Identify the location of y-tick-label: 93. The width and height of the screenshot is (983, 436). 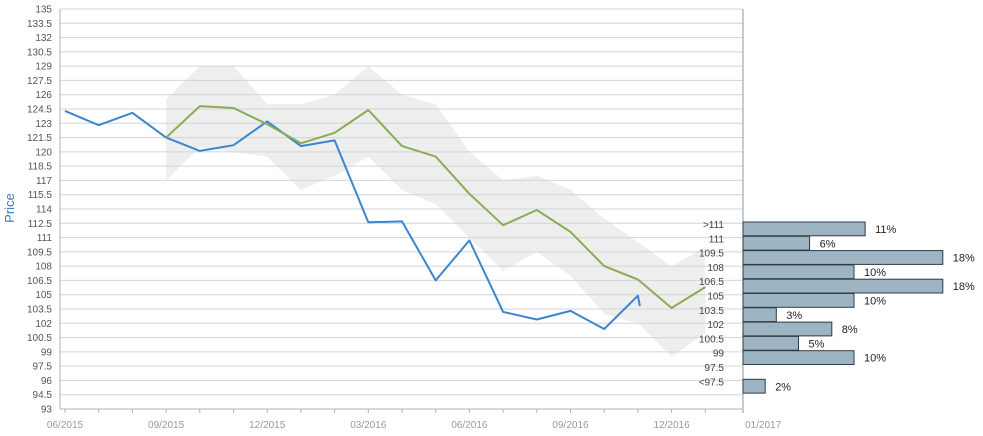
(47, 410).